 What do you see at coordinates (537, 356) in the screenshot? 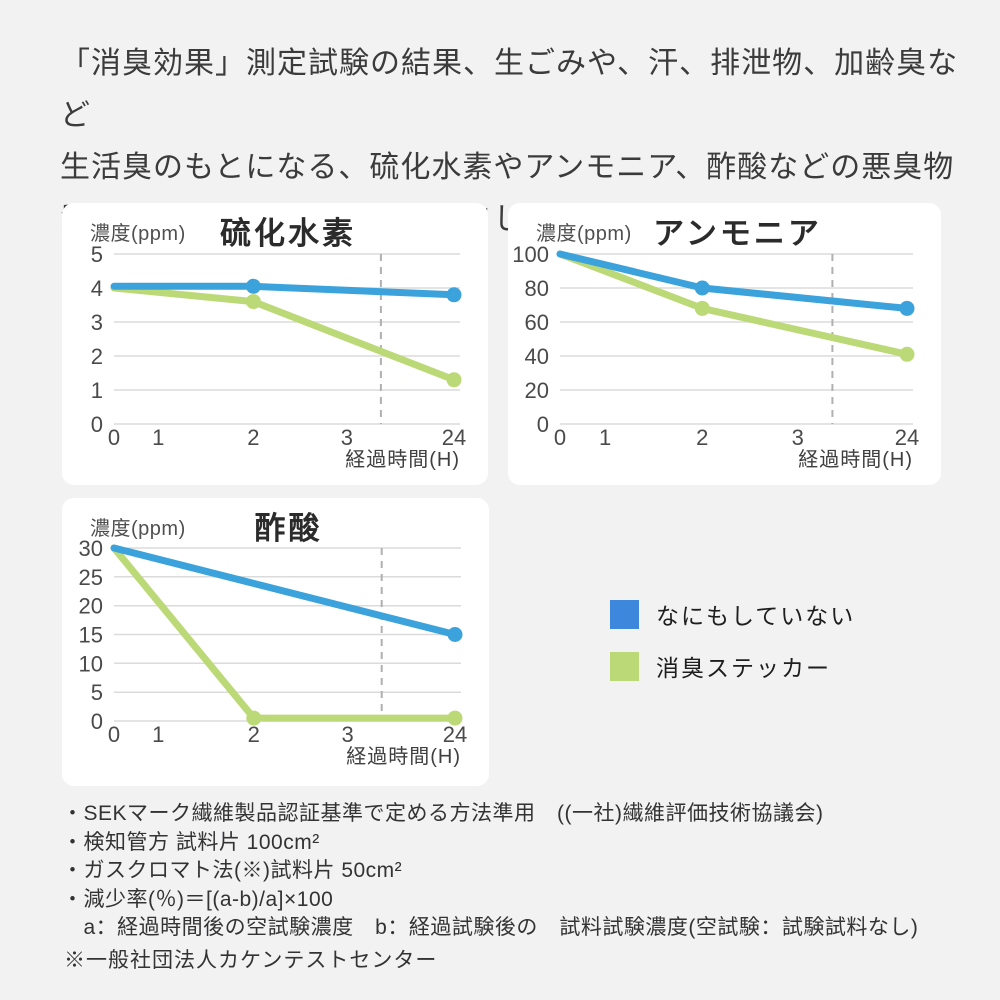
I see `svg-text: 40` at bounding box center [537, 356].